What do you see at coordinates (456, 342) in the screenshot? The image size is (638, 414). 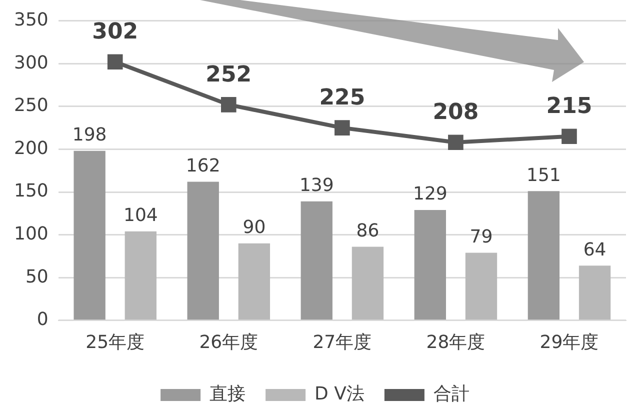 I see `x-tick-label: 28年度` at bounding box center [456, 342].